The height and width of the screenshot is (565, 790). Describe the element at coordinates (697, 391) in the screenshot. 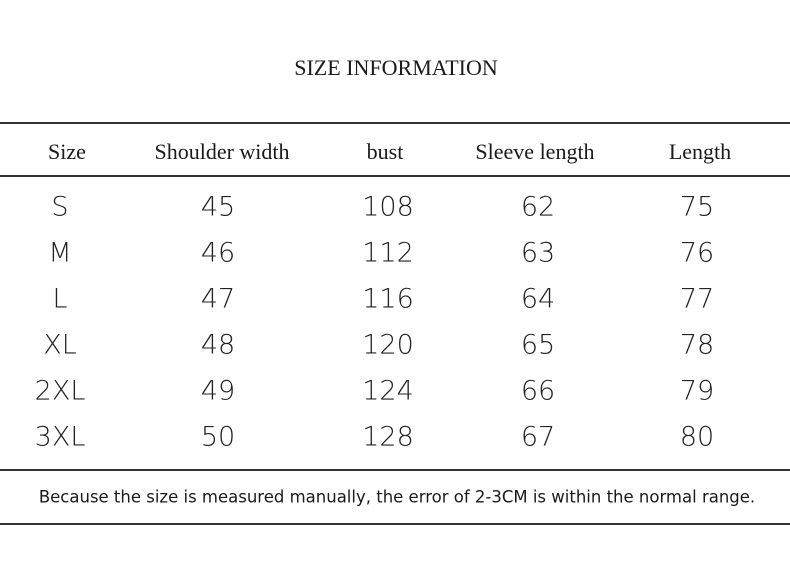

I see `table-cell: 79` at that location.